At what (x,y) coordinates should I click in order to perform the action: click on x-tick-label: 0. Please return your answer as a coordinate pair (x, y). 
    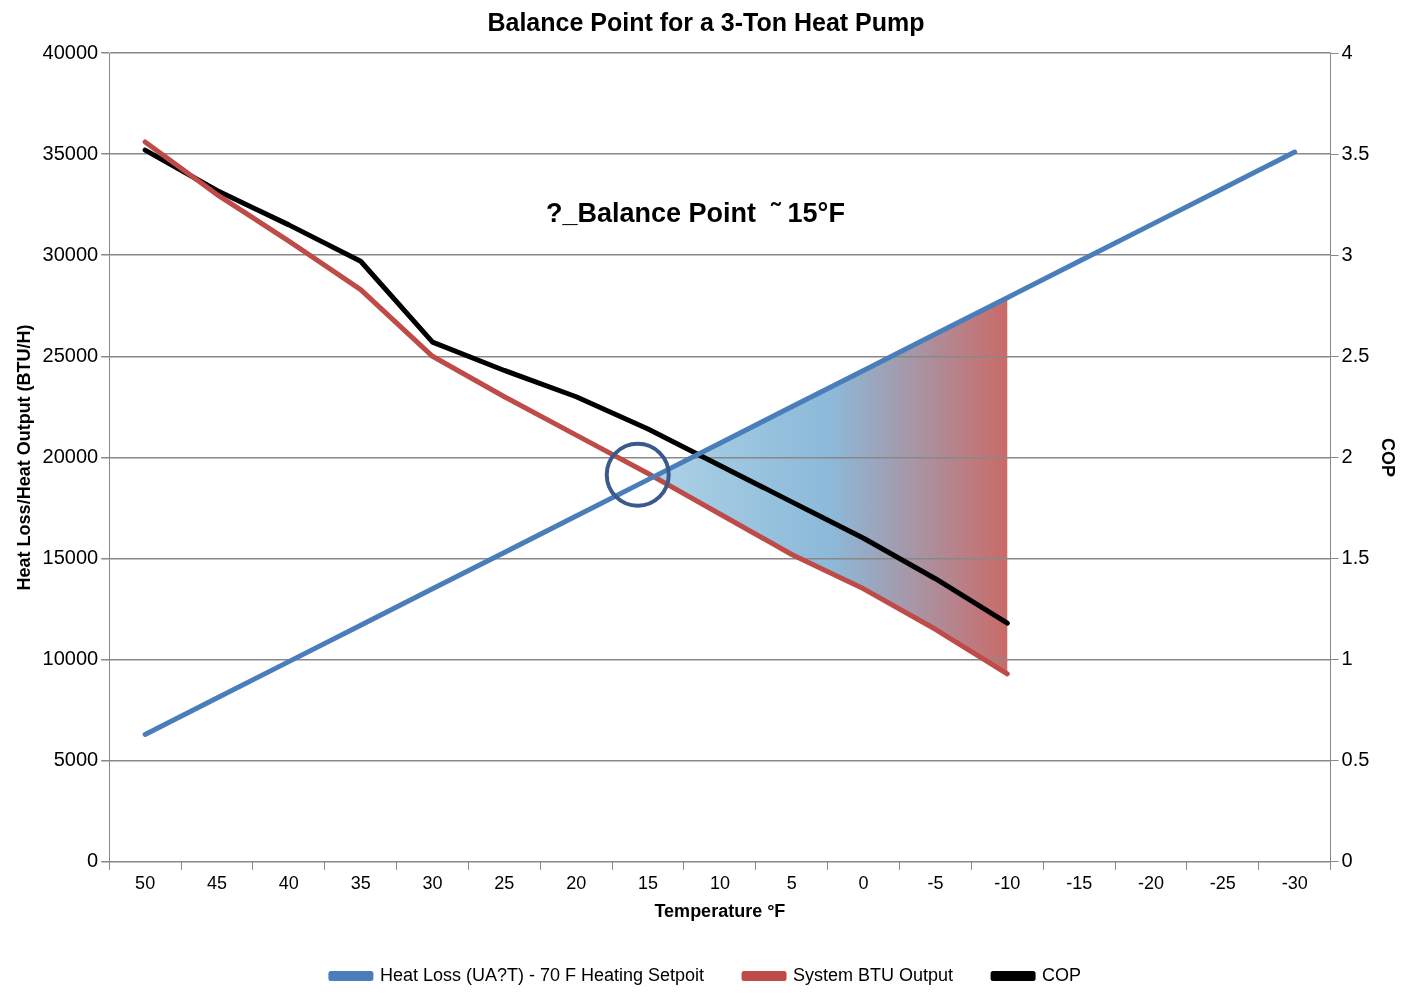
    Looking at the image, I should click on (863, 882).